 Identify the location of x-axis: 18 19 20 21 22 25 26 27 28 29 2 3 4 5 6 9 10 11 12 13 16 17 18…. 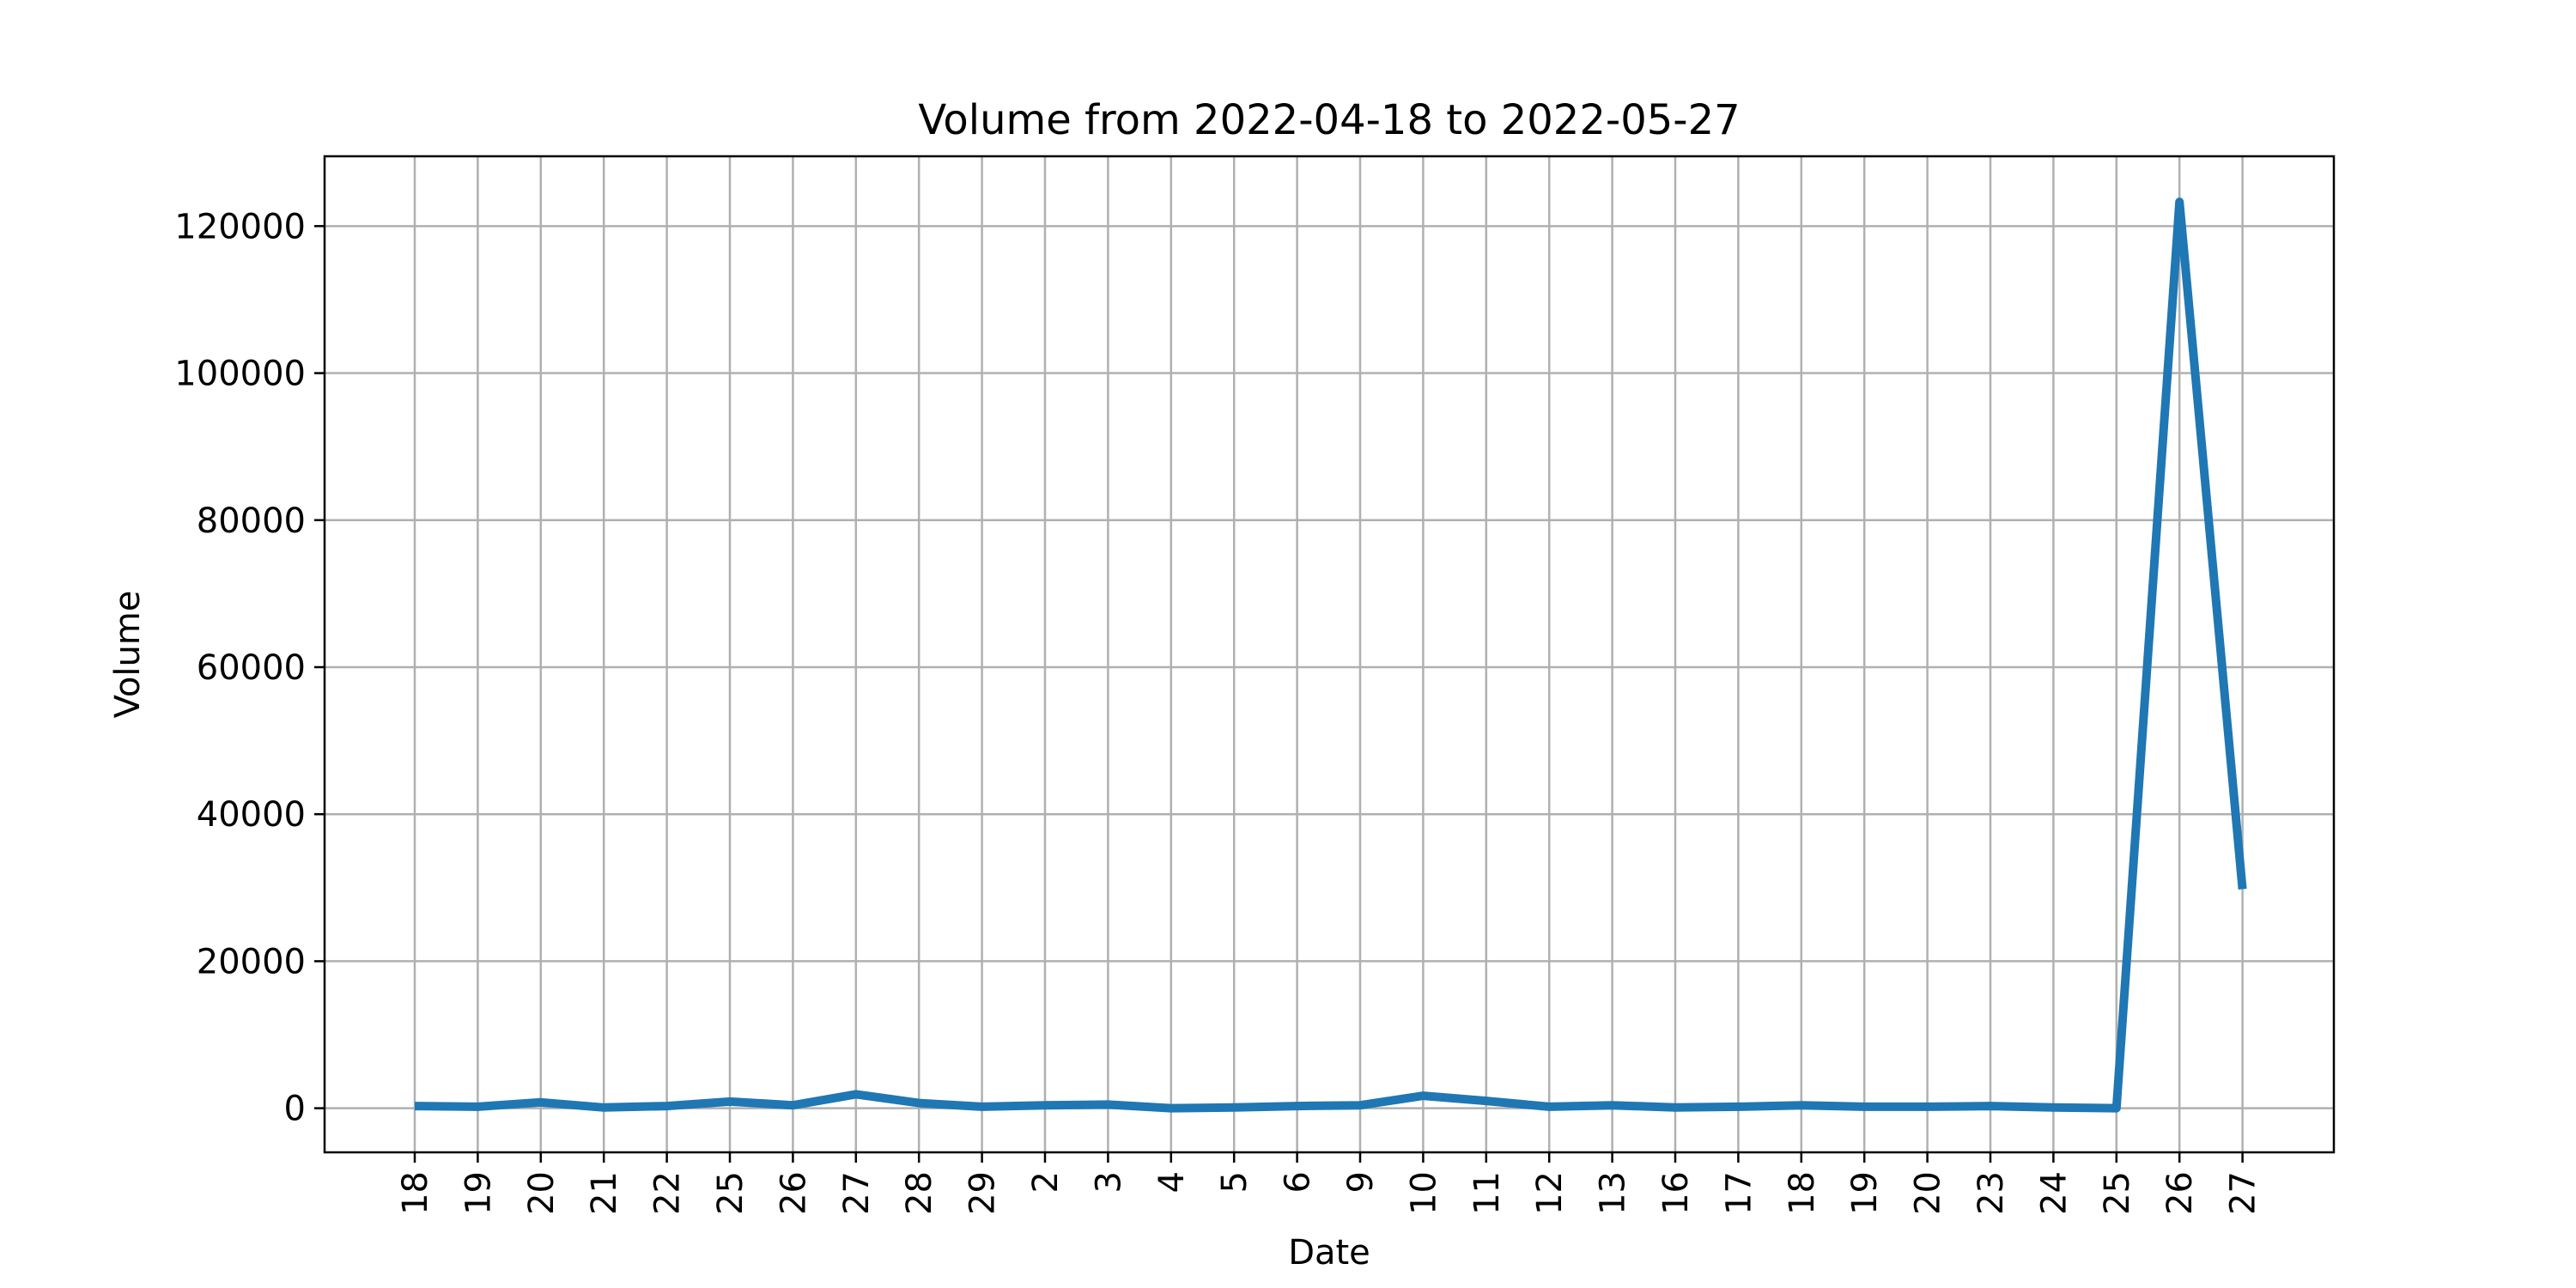
(1330, 1184).